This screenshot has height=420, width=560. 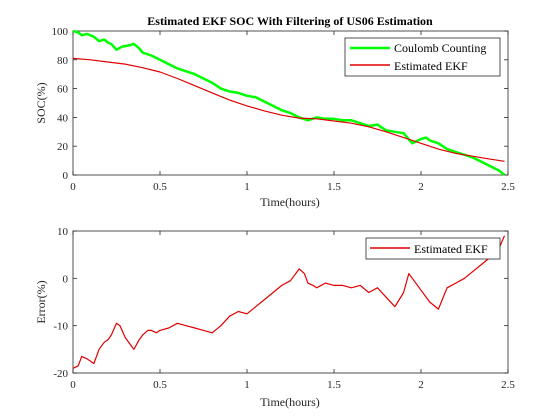 I want to click on y-tick-label: 60, so click(x=63, y=90).